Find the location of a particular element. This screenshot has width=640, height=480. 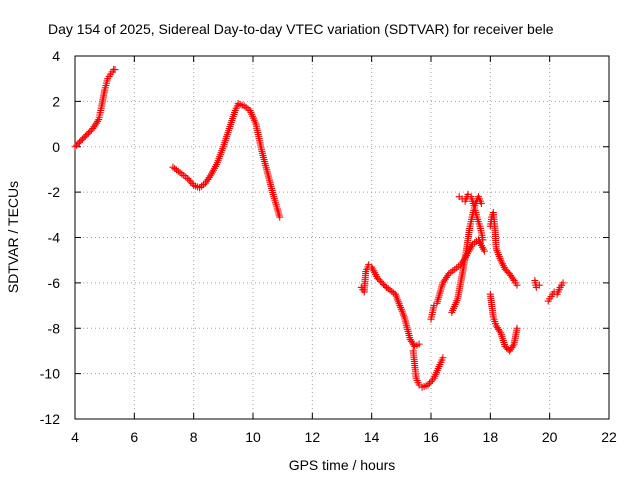

series-arc2 is located at coordinates (226, 160).